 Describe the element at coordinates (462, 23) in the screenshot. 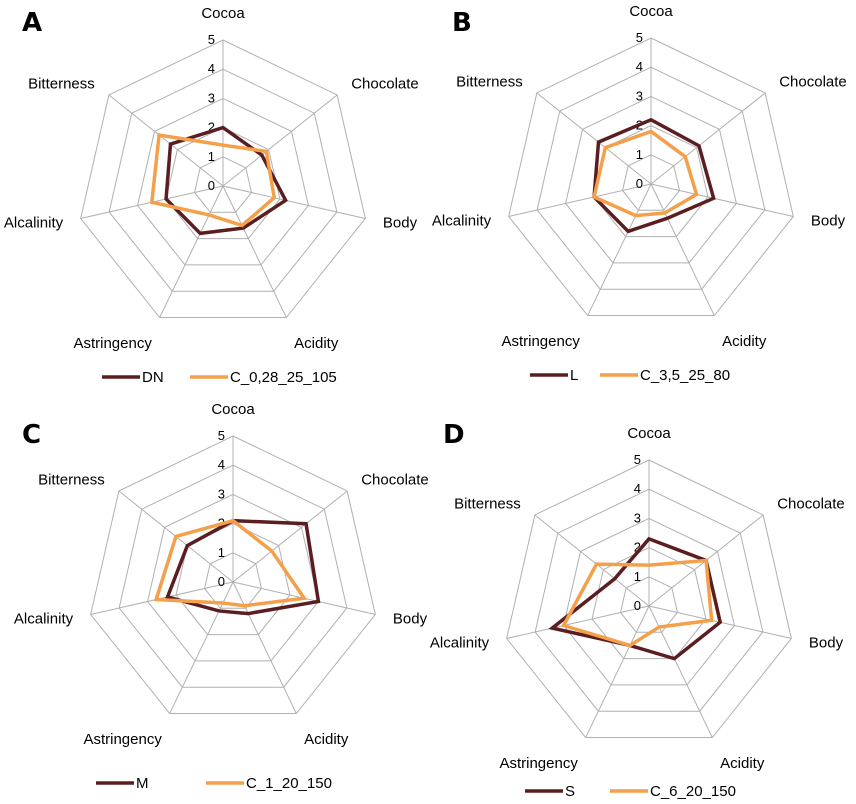

I see `panel-letter: B` at that location.